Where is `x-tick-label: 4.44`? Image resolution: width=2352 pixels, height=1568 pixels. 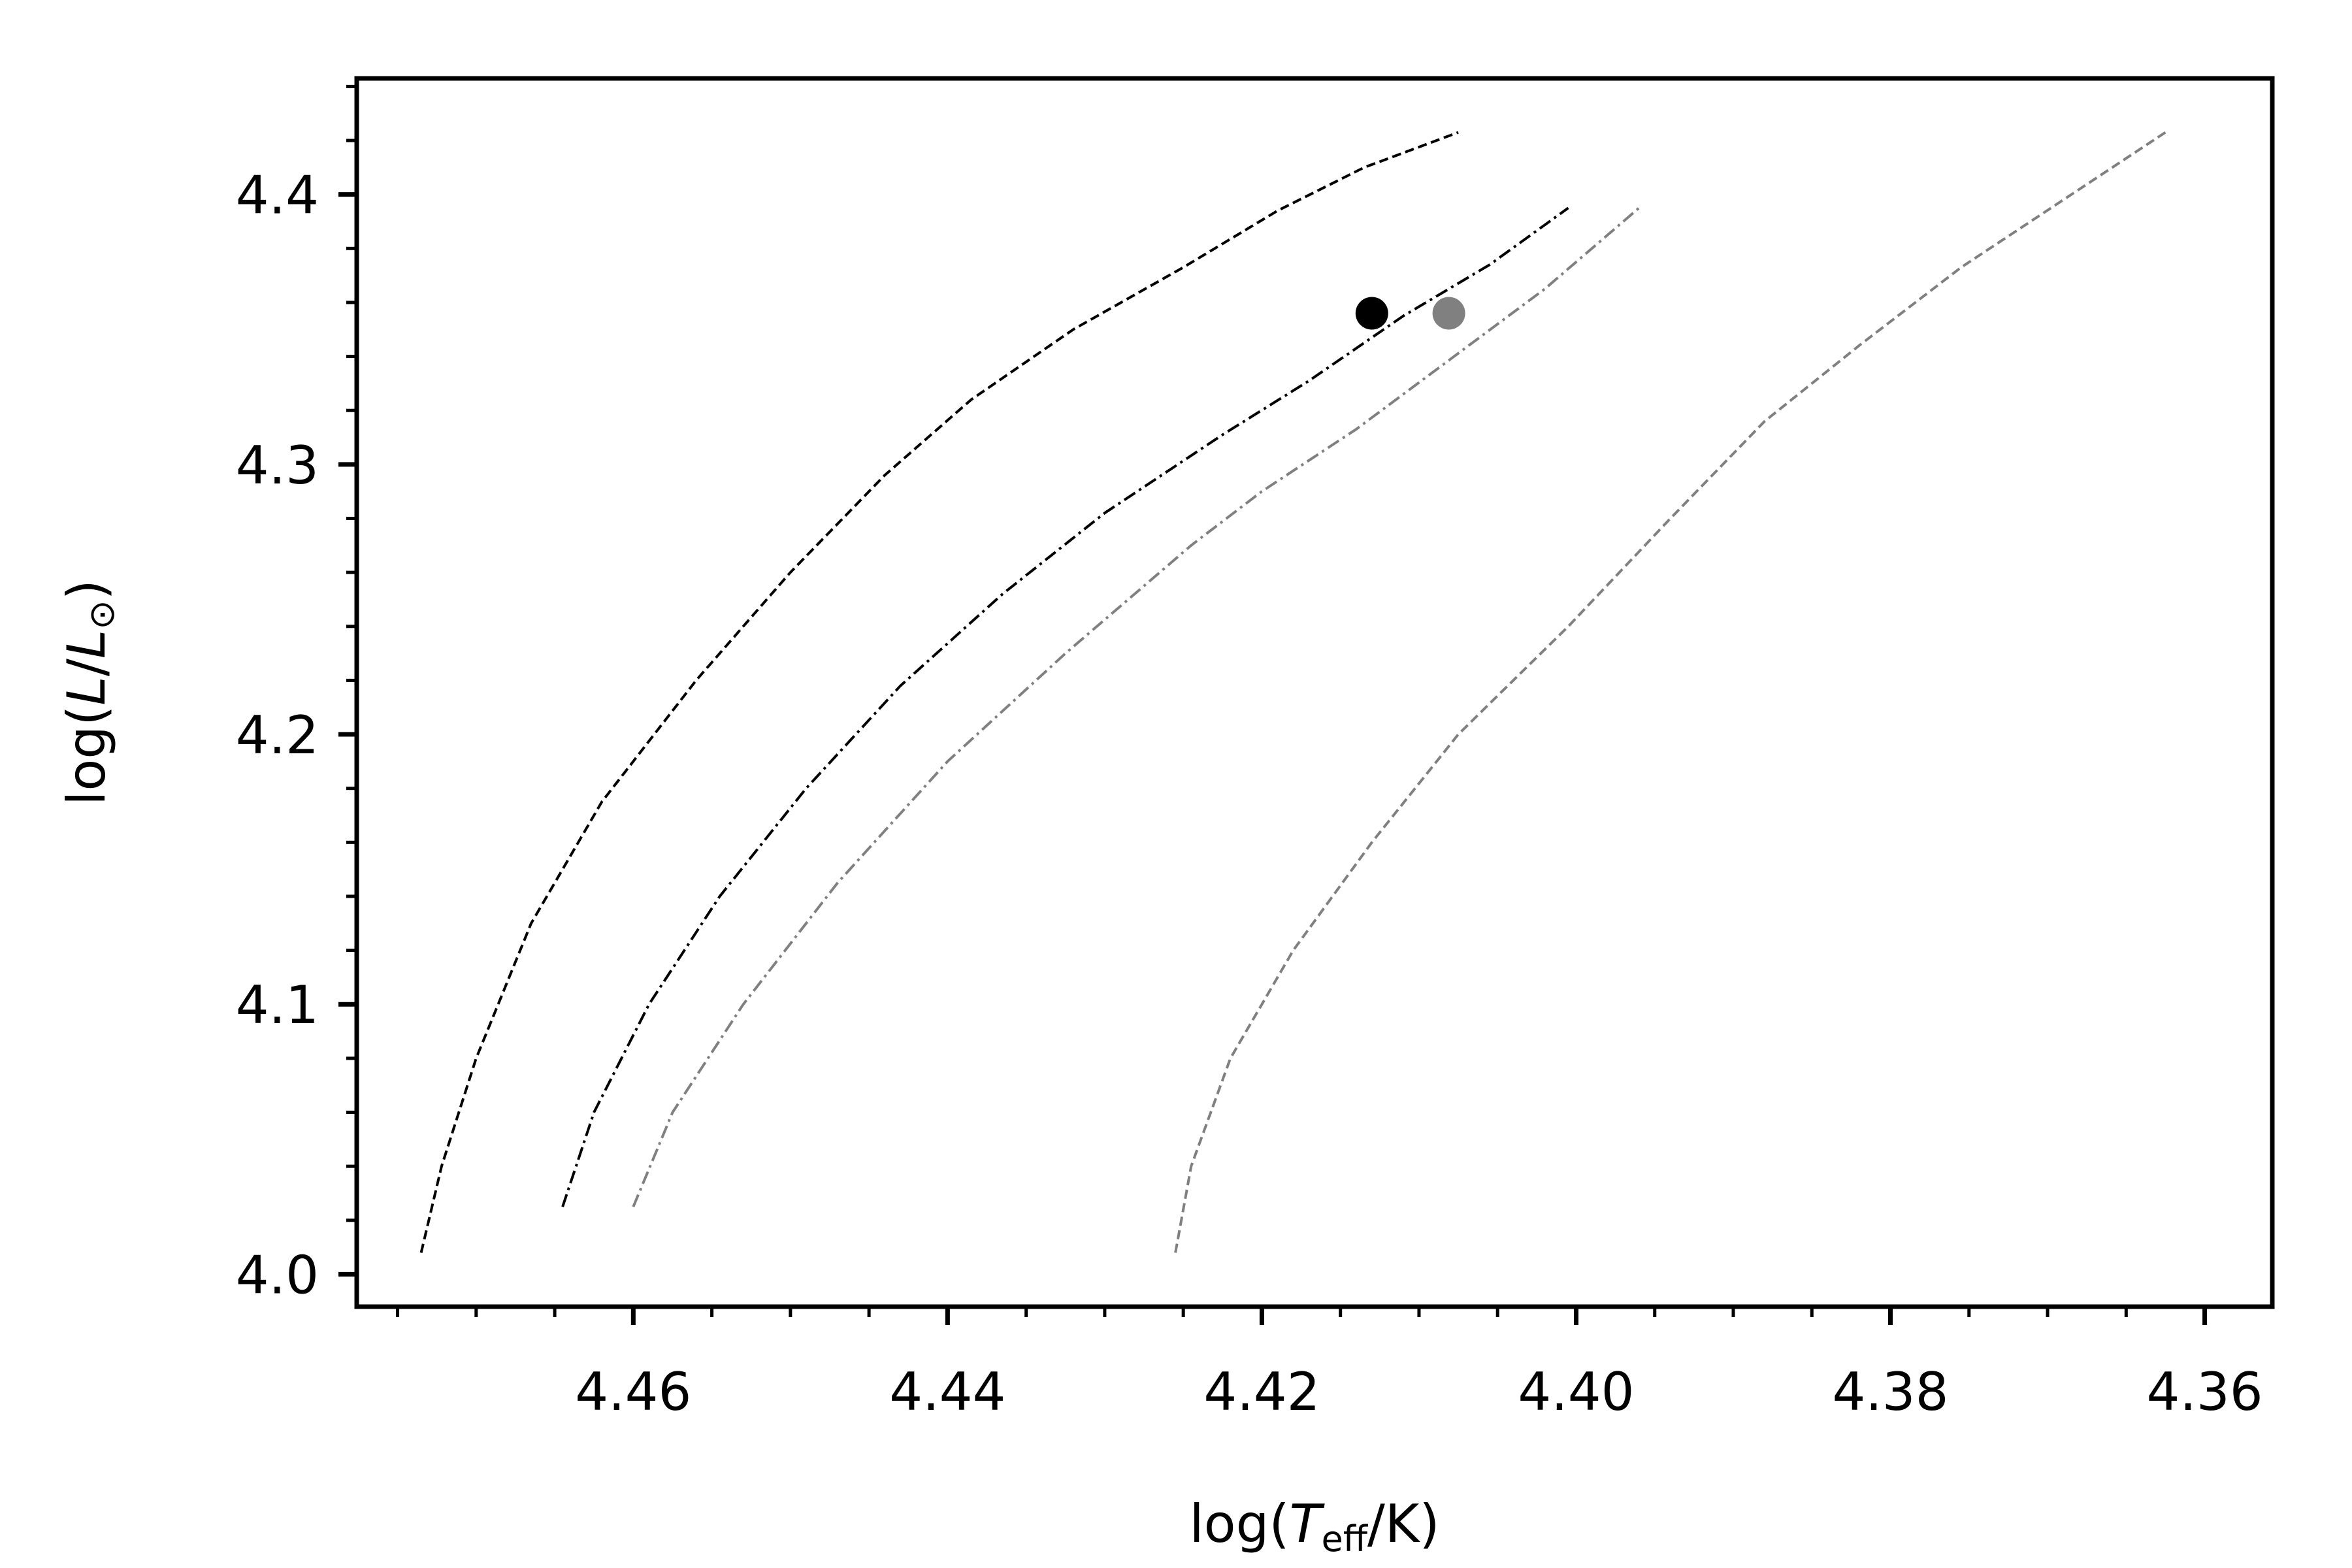 x-tick-label: 4.44 is located at coordinates (947, 1392).